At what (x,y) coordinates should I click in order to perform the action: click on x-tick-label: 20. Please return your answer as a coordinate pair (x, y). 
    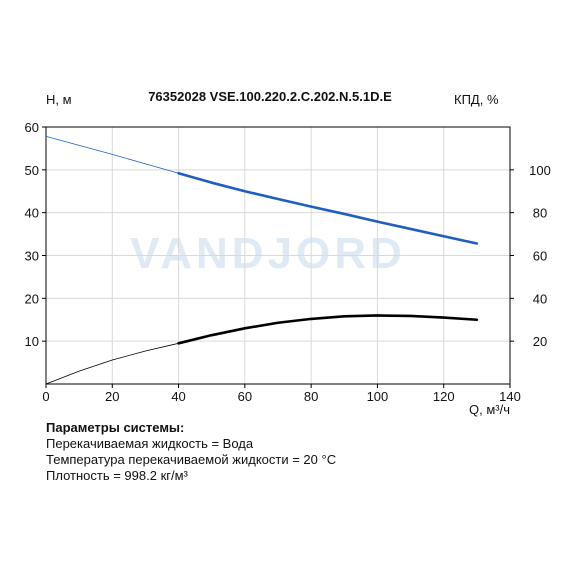
    Looking at the image, I should click on (112, 396).